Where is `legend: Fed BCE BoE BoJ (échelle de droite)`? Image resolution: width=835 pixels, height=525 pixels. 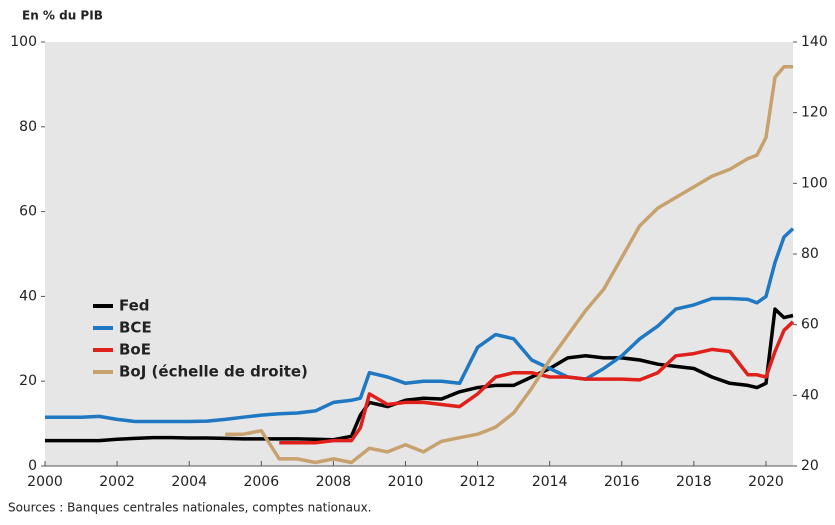
legend: Fed BCE BoE BoJ (échelle de droite) is located at coordinates (200, 339).